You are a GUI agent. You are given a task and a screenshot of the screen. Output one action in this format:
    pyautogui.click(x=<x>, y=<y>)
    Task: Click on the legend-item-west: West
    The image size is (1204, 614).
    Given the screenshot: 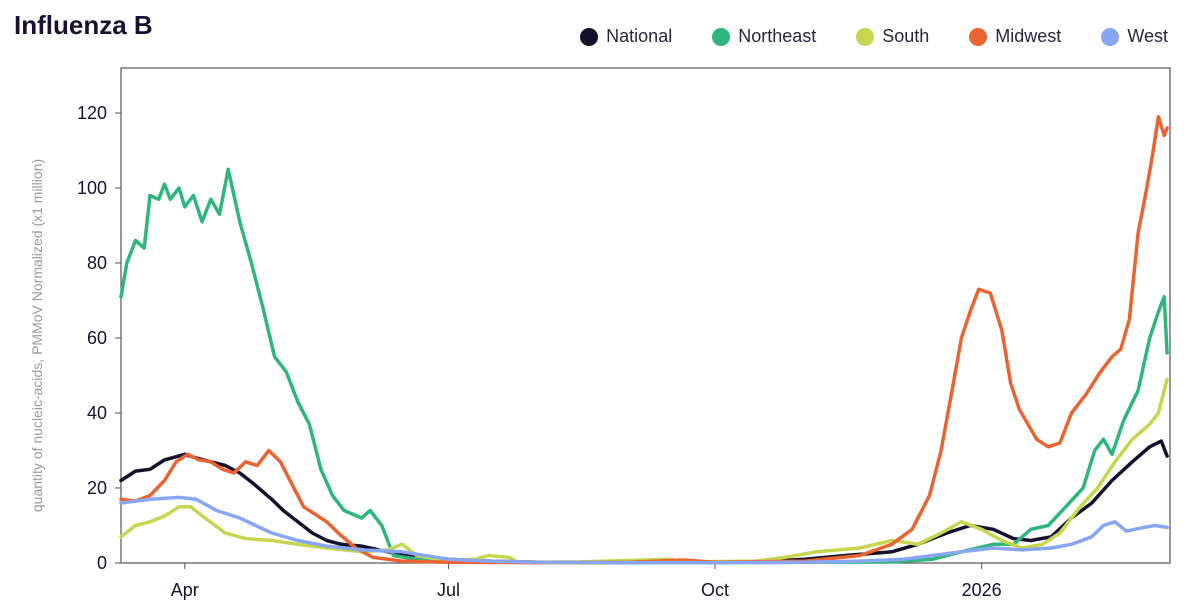 What is the action you would take?
    pyautogui.click(x=1134, y=36)
    